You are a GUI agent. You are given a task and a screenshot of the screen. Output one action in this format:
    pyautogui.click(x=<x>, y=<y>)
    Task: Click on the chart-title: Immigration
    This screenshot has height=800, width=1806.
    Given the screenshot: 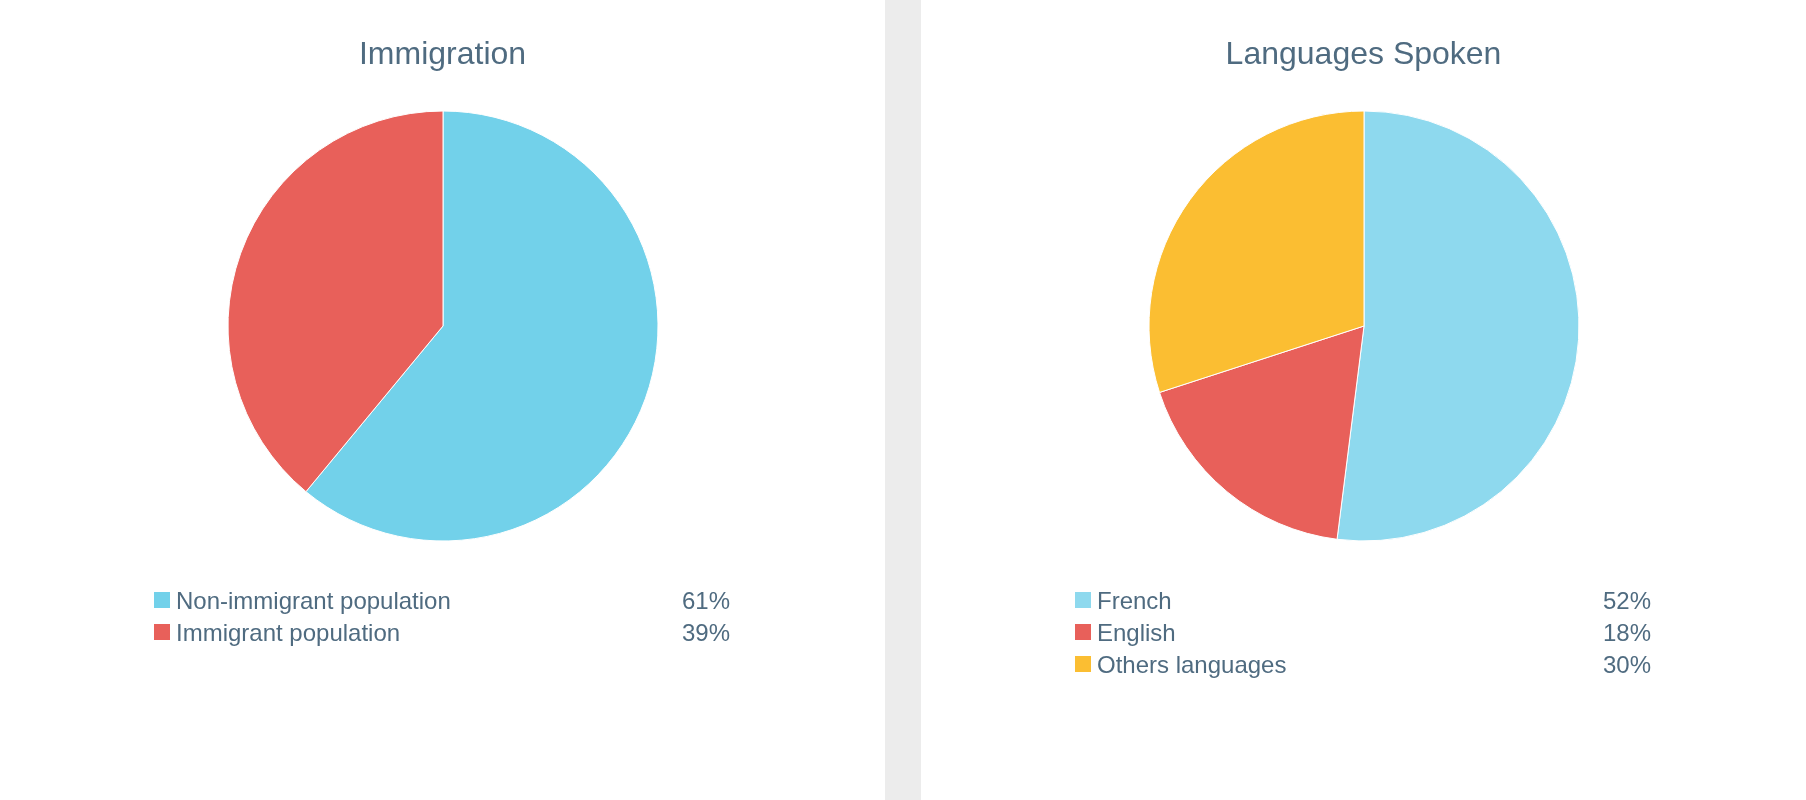 What is the action you would take?
    pyautogui.click(x=442, y=53)
    